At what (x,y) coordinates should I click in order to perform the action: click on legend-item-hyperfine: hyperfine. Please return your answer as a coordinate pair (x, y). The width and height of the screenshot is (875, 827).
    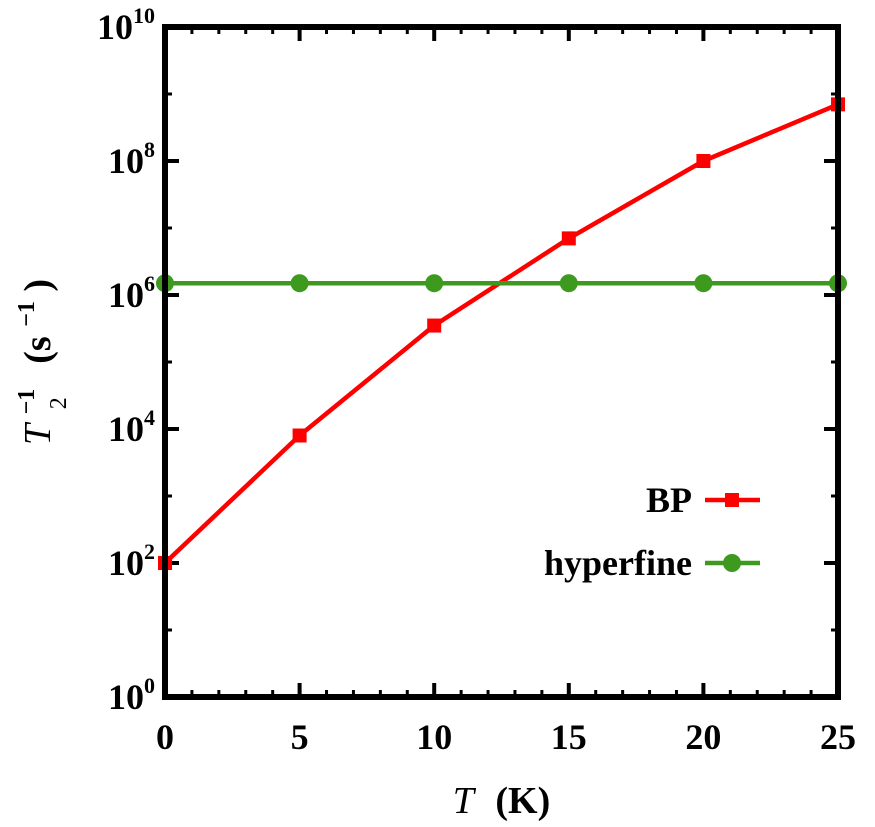
    Looking at the image, I should click on (652, 563).